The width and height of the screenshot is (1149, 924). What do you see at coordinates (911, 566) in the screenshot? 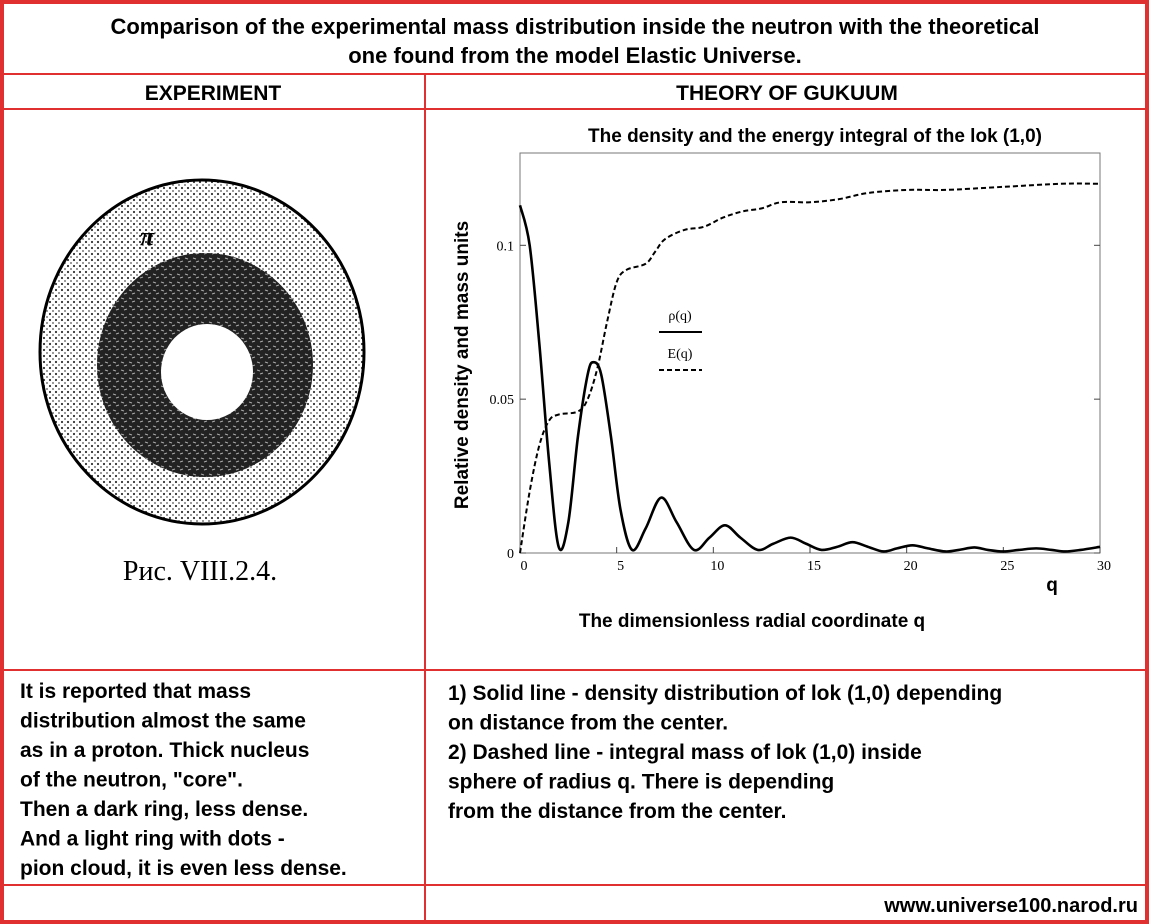
I see `x-tick-label: 20` at bounding box center [911, 566].